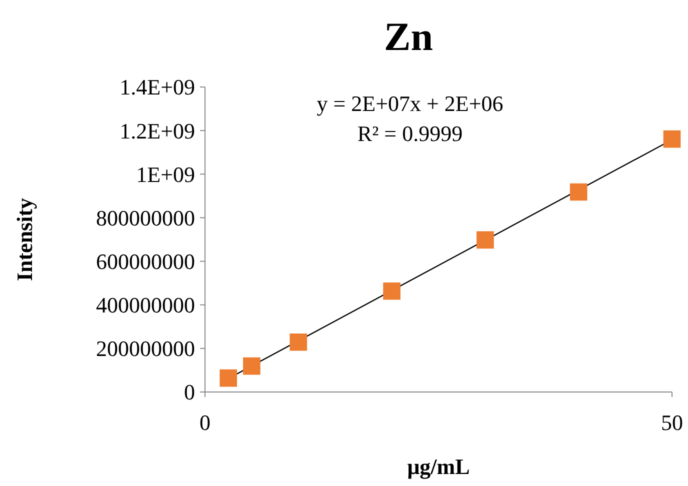  I want to click on y-axis-title: Intensity, so click(24, 240).